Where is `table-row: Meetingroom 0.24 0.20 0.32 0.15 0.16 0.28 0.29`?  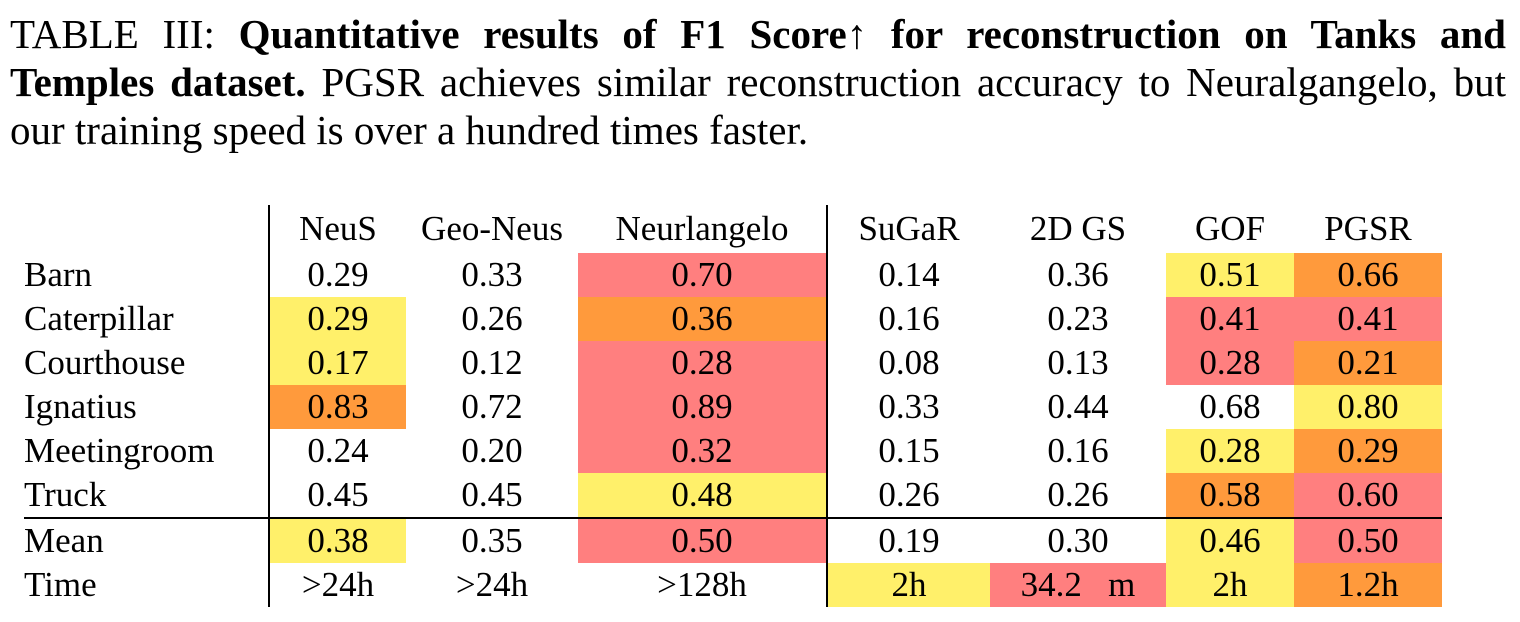
table-row: Meetingroom 0.24 0.20 0.32 0.15 0.16 0.28 0.29 is located at coordinates (733, 451).